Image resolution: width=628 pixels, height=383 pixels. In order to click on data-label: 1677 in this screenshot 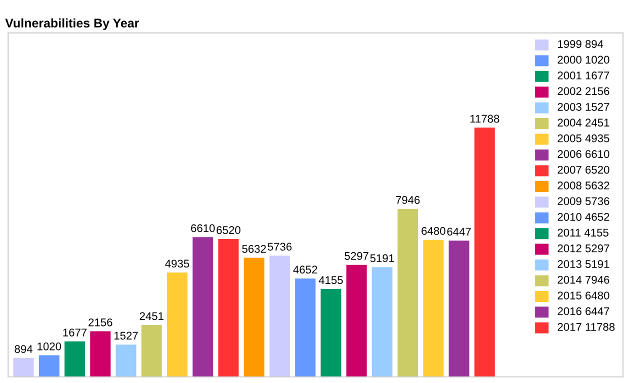, I will do `click(75, 332)`.